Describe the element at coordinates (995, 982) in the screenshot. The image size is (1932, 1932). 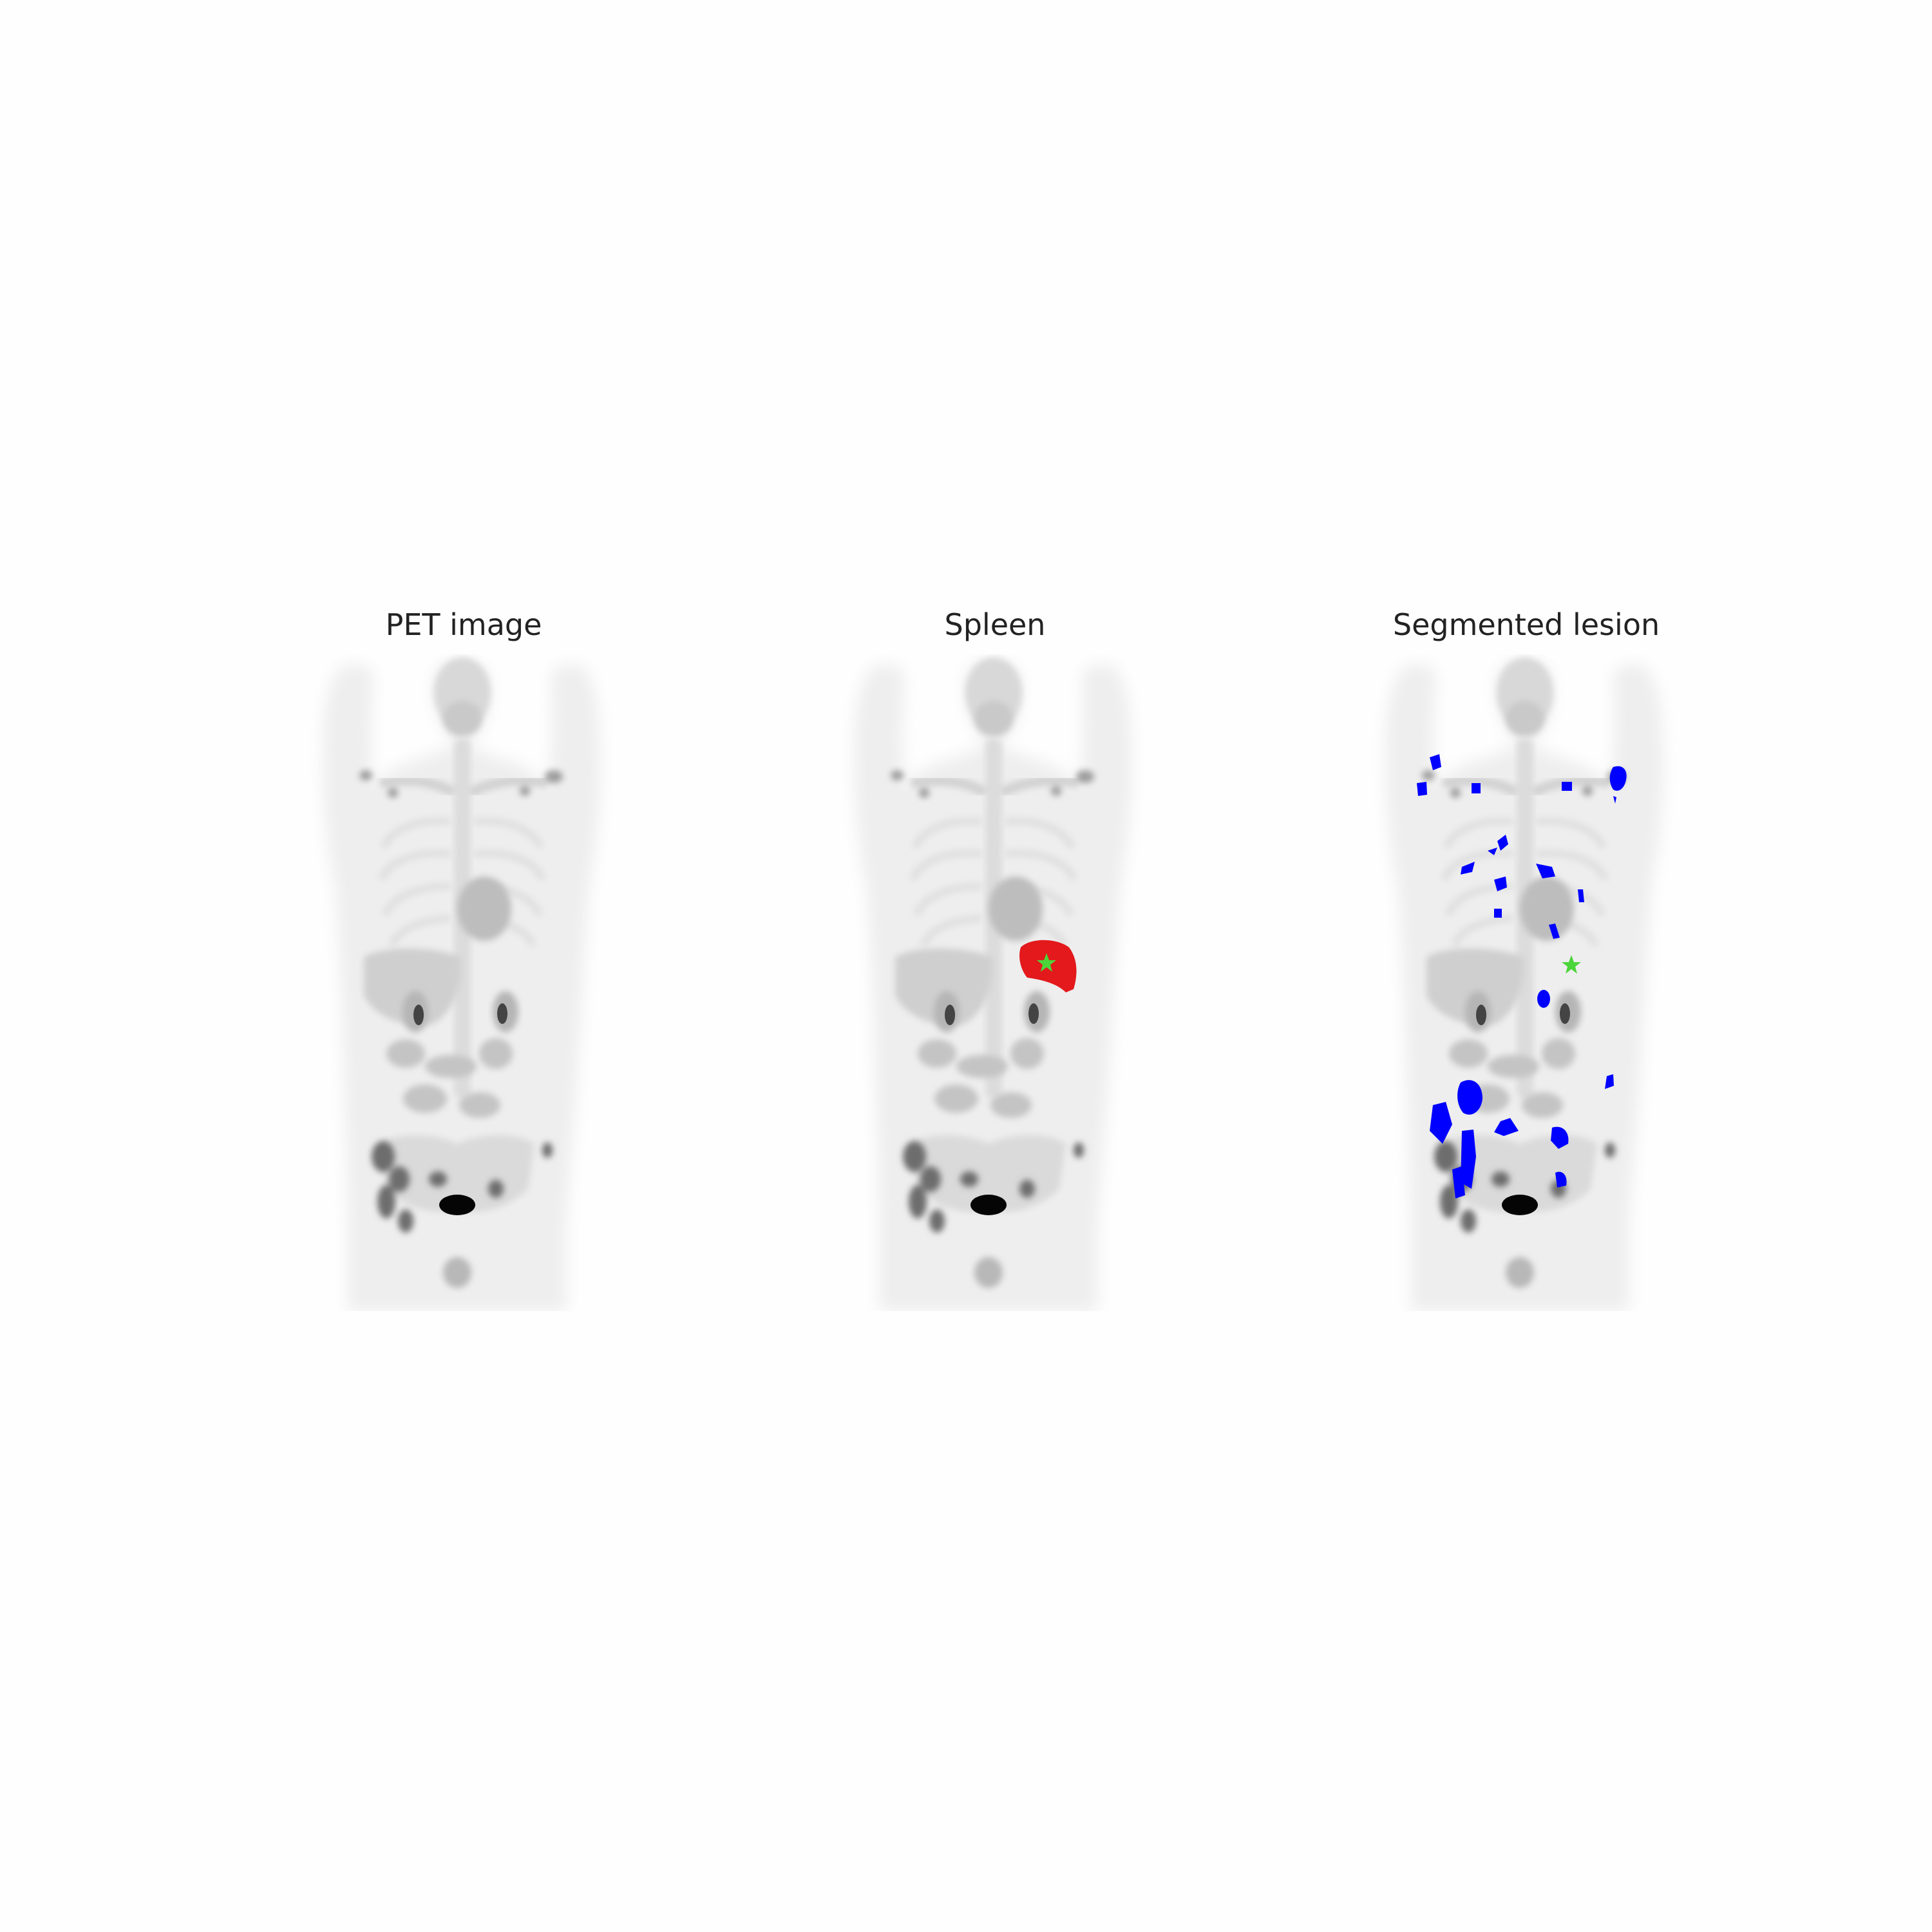
I see `pet-scan-spleen-overlay` at that location.